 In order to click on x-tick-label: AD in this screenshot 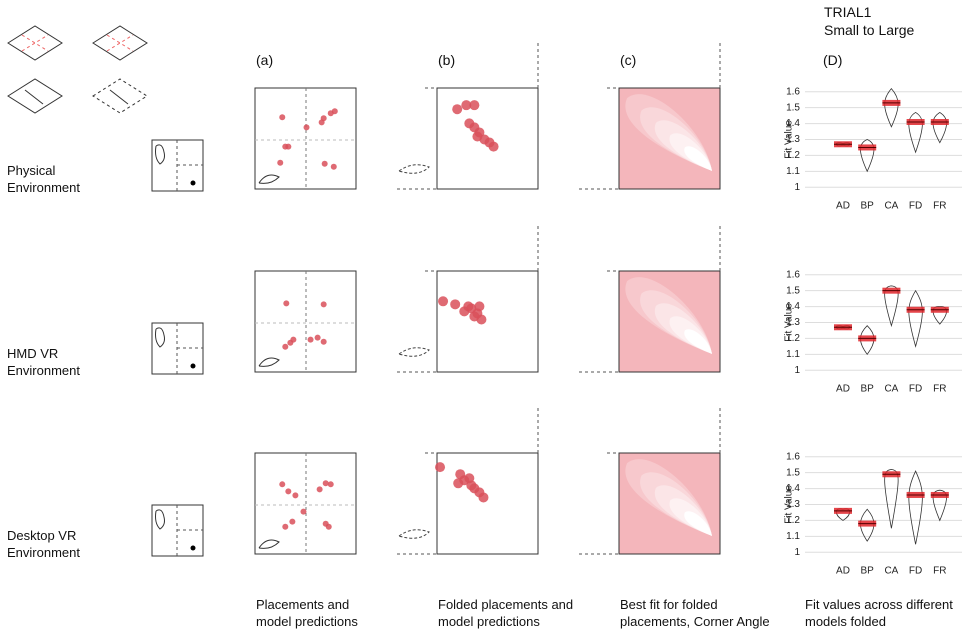, I will do `click(843, 571)`.